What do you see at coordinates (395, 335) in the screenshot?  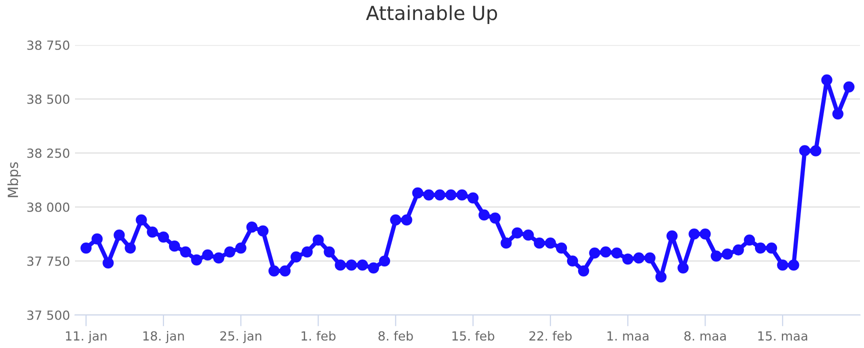 I see `x-tick-label: 8. feb` at bounding box center [395, 335].